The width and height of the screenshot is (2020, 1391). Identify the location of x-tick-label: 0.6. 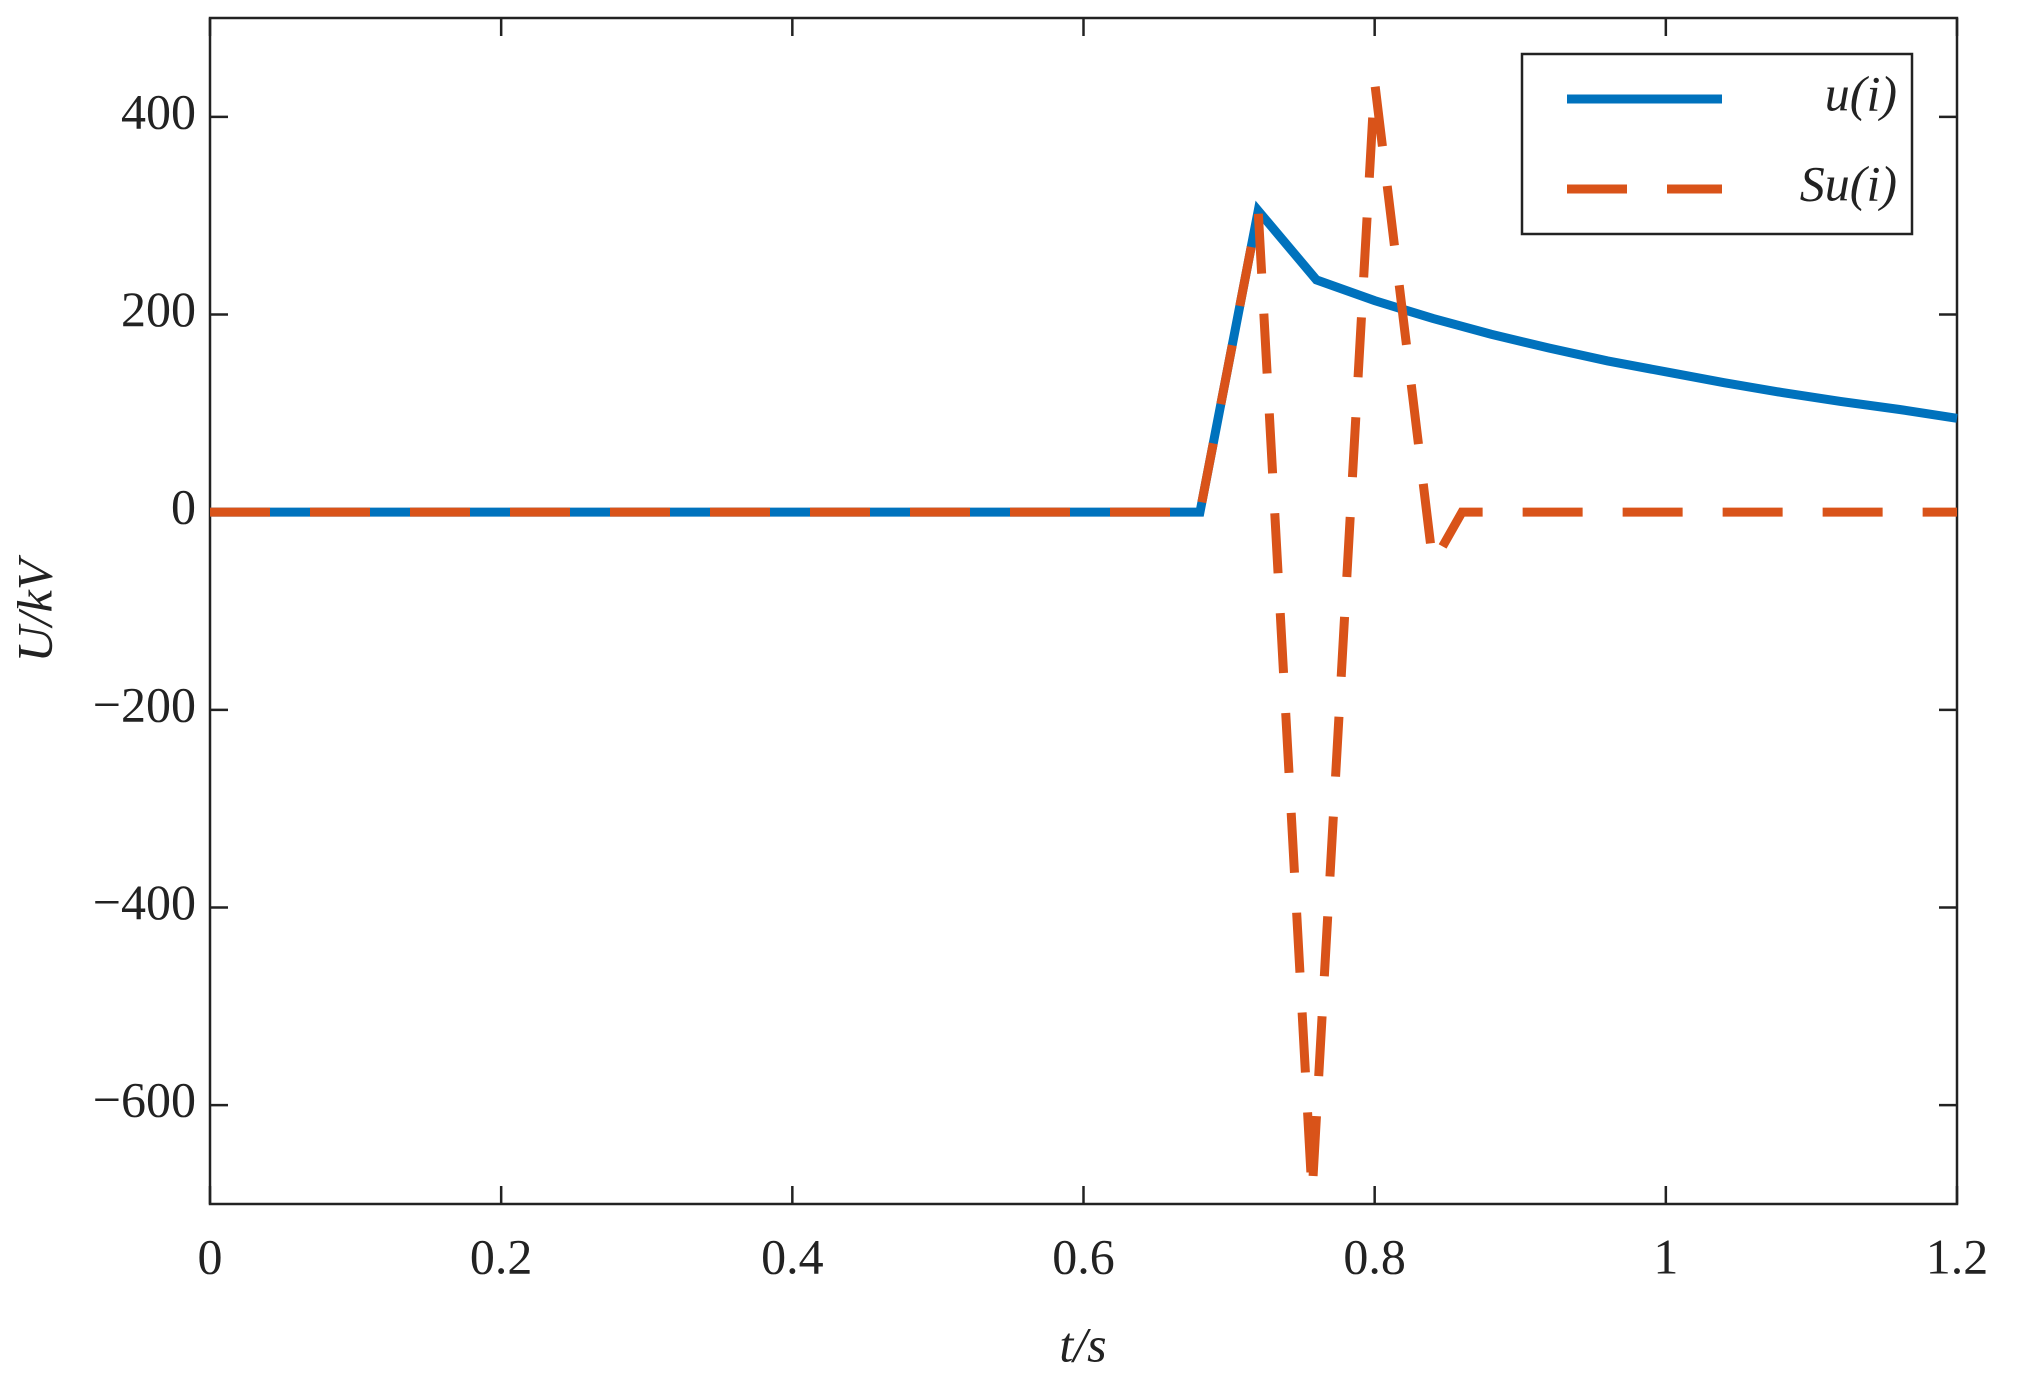
(1083, 1256).